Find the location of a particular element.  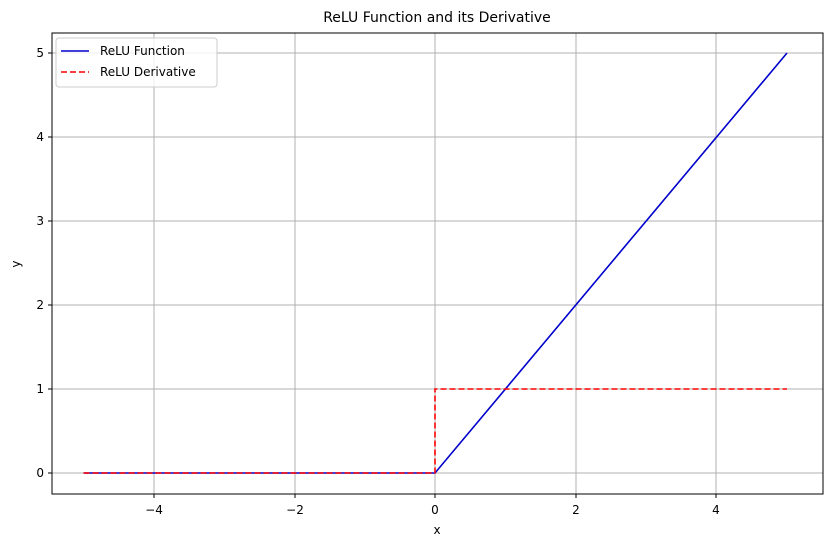

x-tick-label: 2 is located at coordinates (576, 510).